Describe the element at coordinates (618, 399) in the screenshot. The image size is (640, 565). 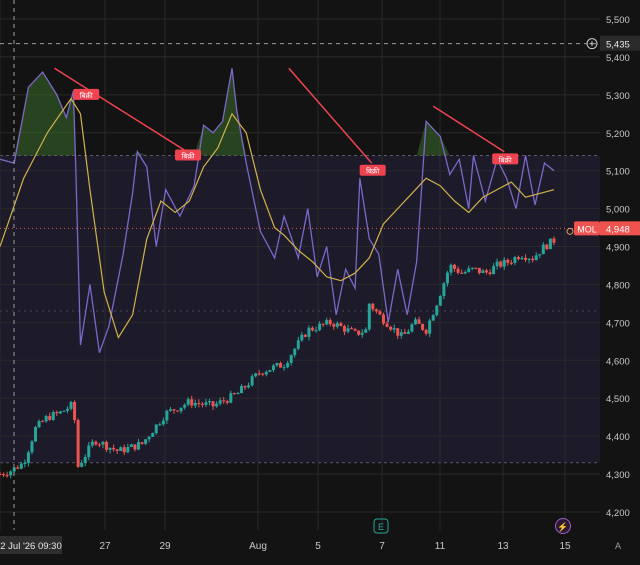
I see `price-axis-tick: 4,500` at that location.